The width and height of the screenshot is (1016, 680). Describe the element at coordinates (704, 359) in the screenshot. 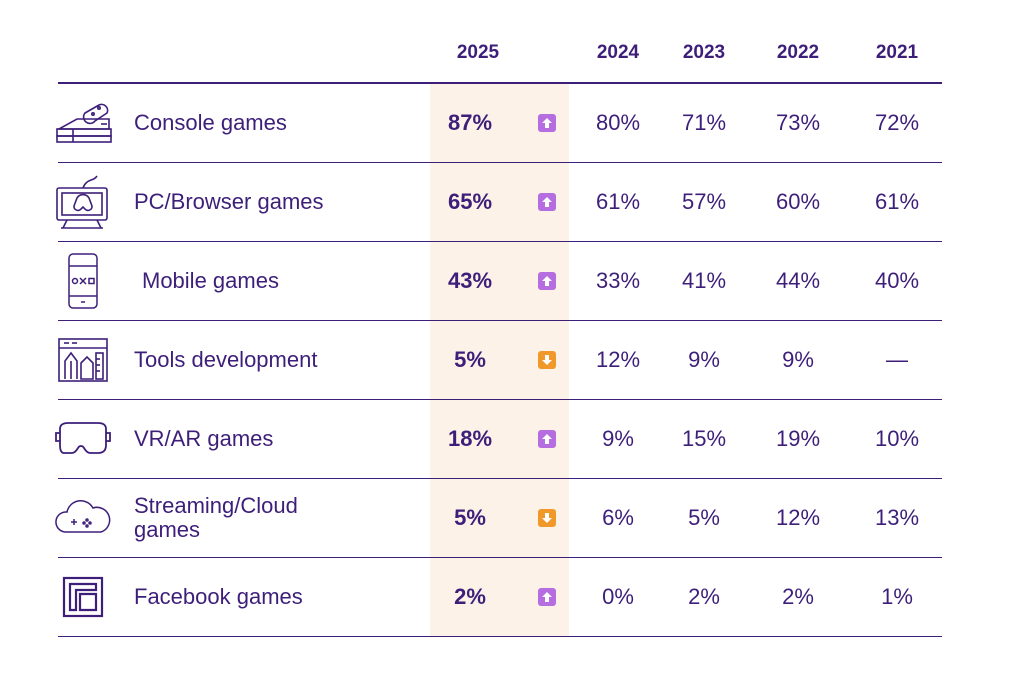

I see `value-2023: 9%` at that location.